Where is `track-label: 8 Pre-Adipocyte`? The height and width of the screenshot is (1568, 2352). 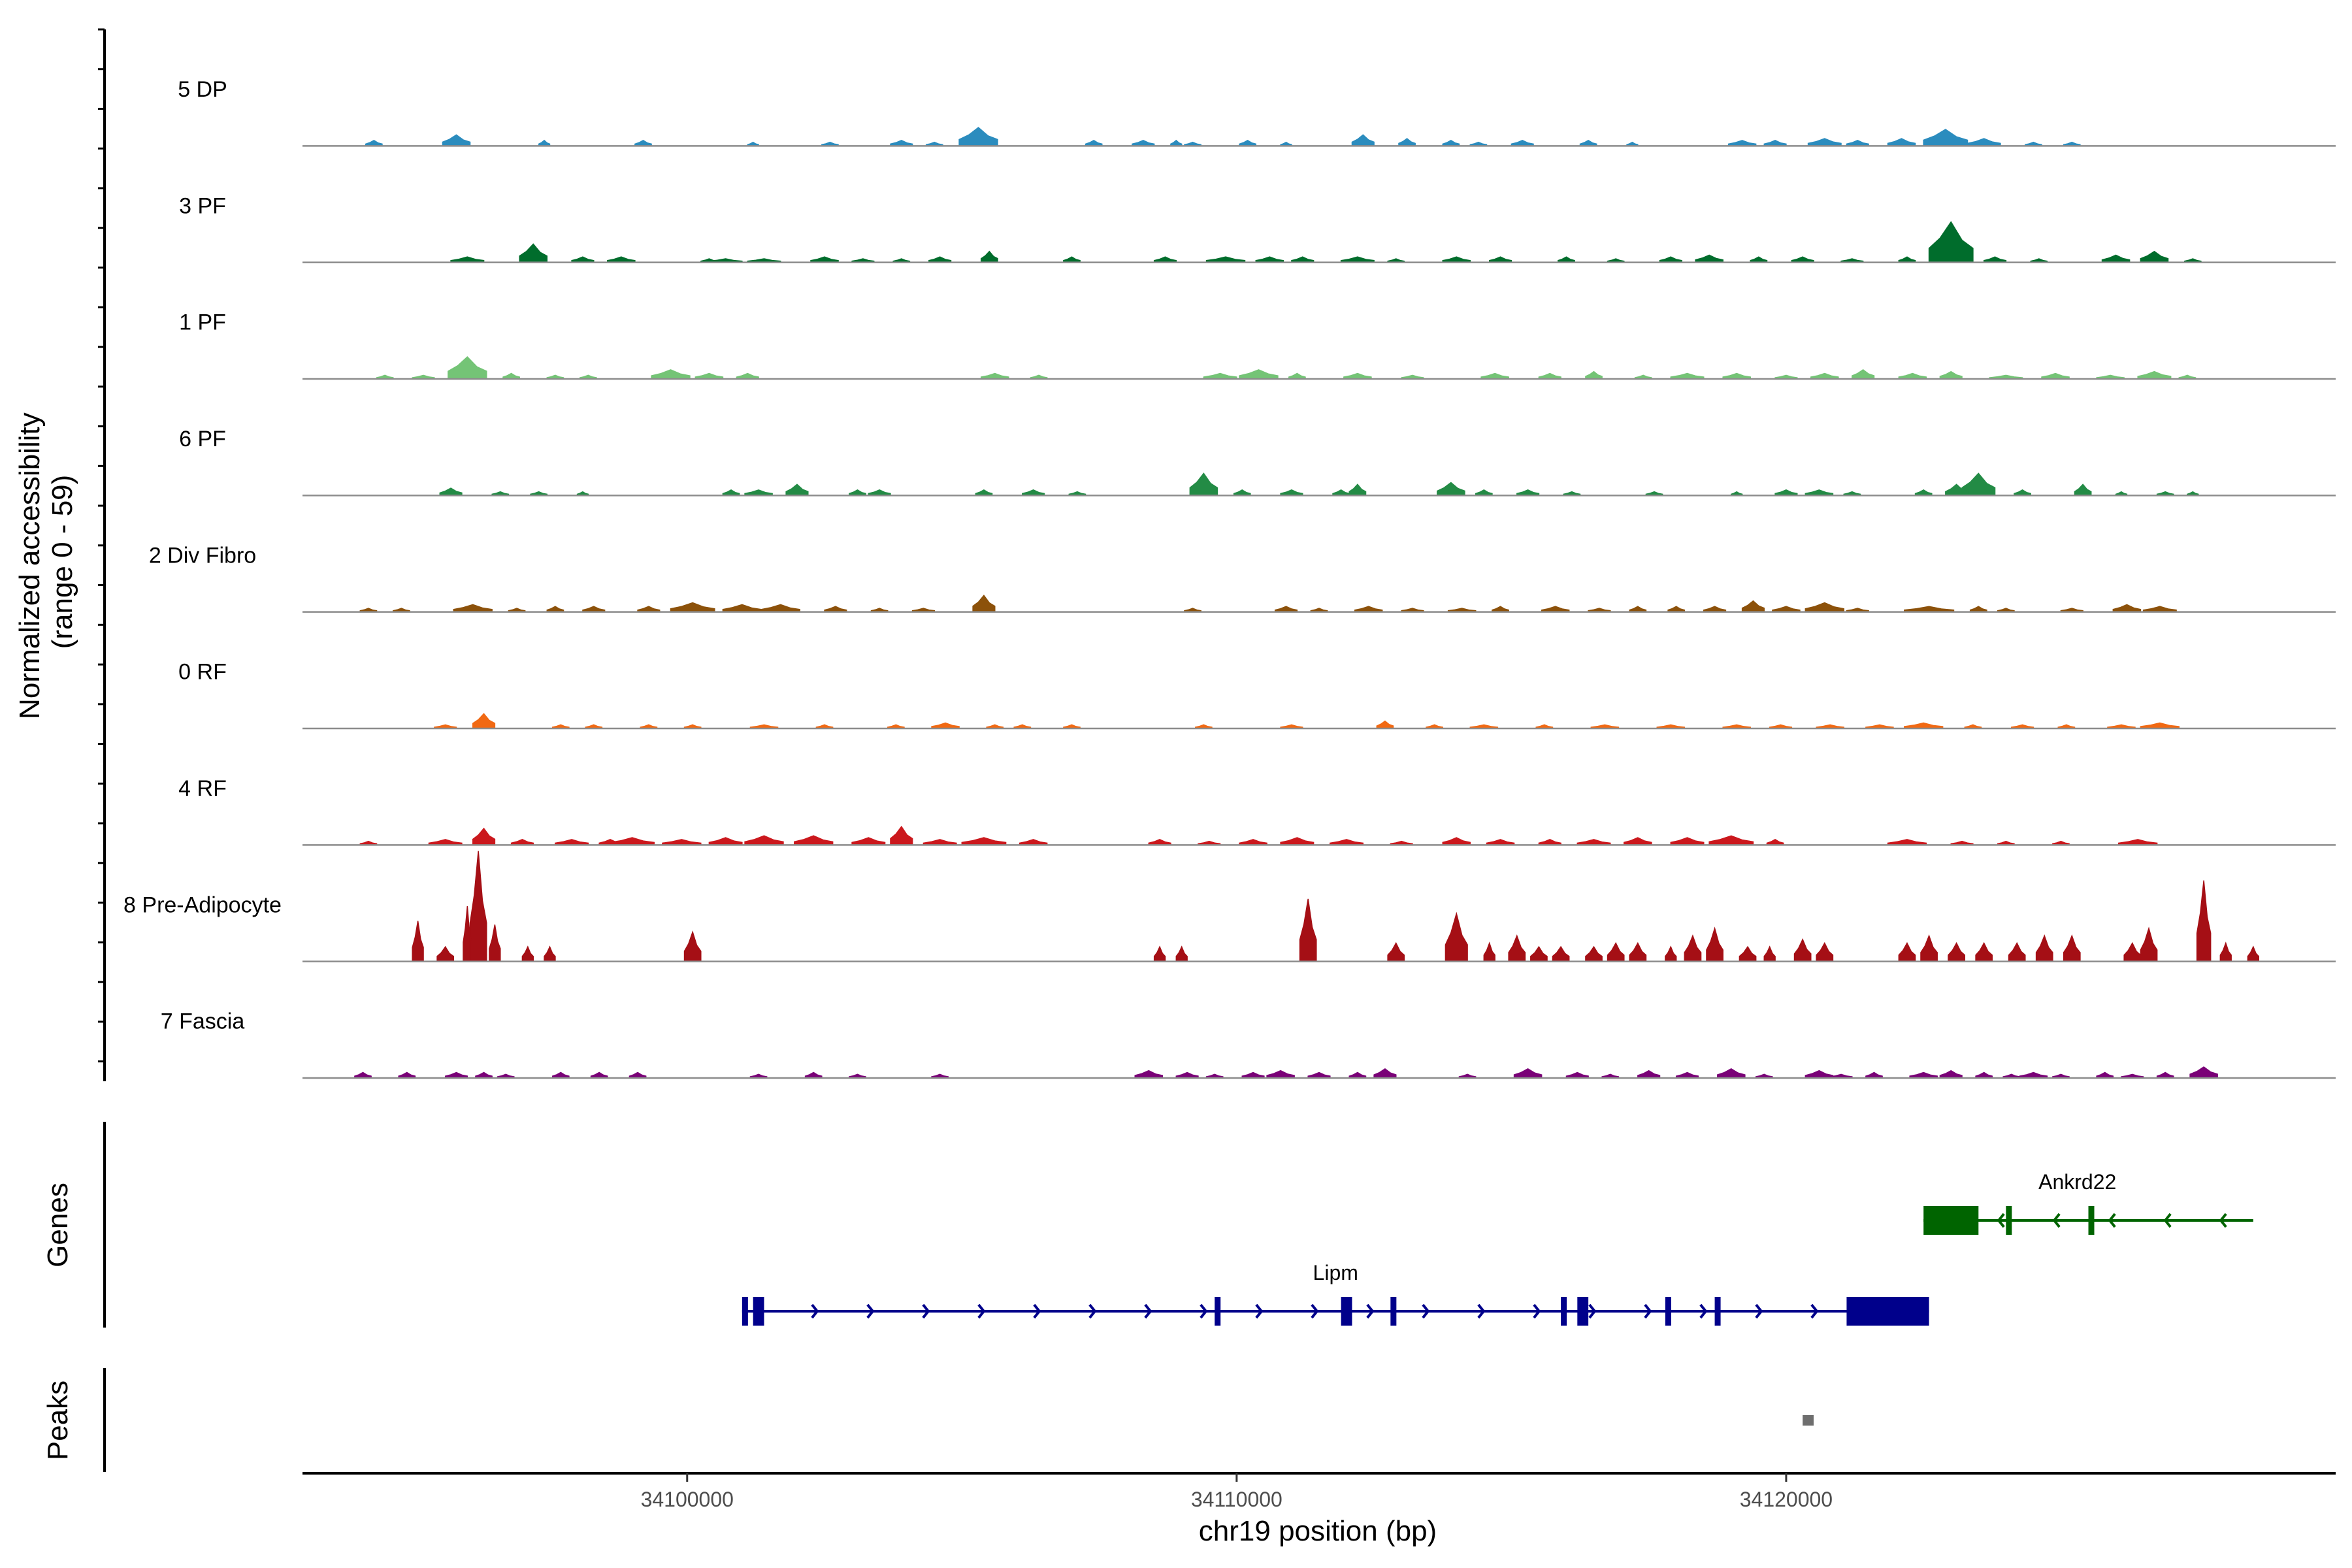 track-label: 8 Pre-Adipocyte is located at coordinates (202, 904).